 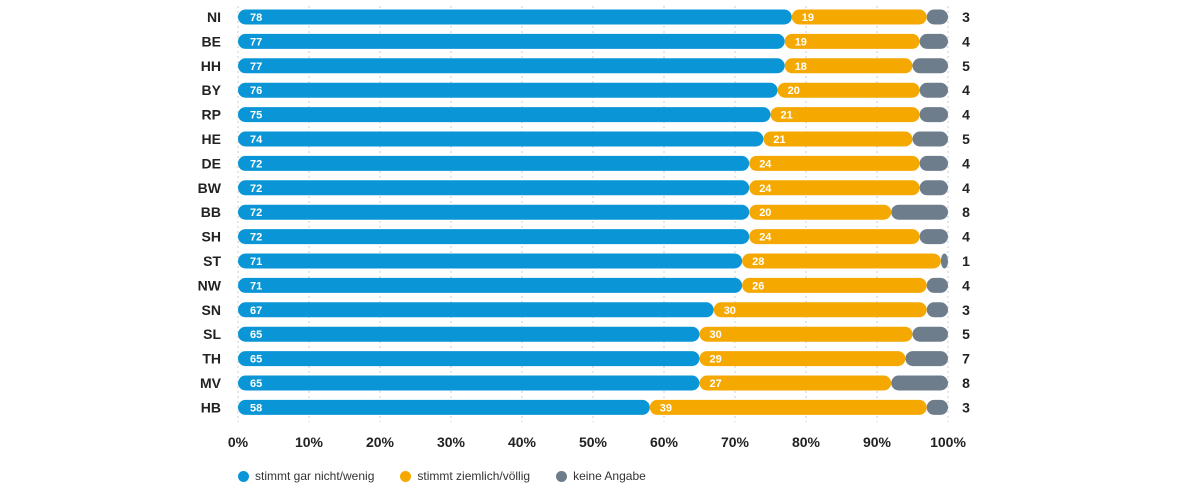 I want to click on x-tick-label: 40%, so click(x=522, y=442).